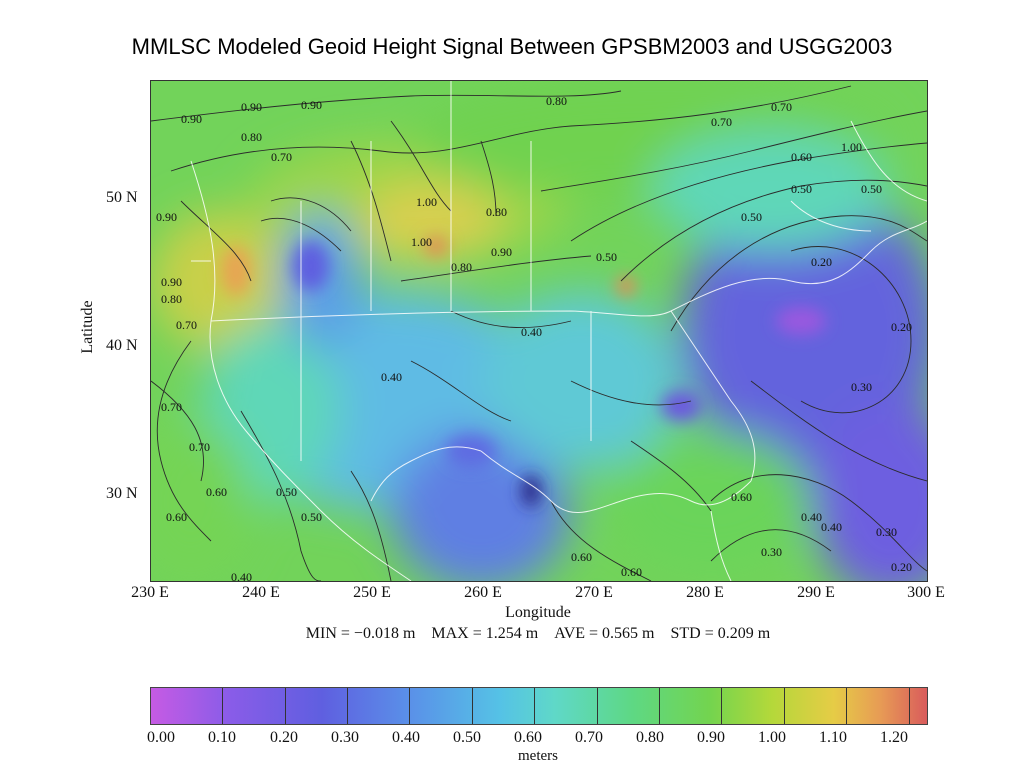 The width and height of the screenshot is (1024, 768). I want to click on colorbar-tick: 0.90, so click(711, 737).